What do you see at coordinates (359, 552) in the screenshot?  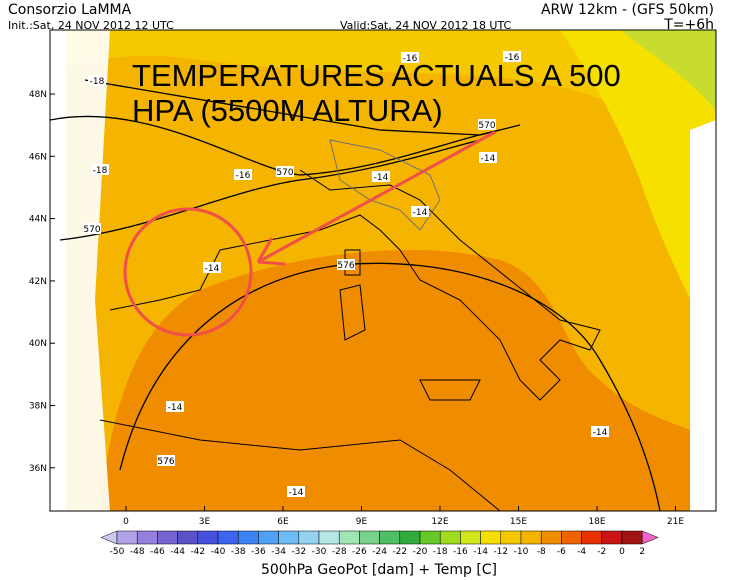 I see `colorbar-label: -26` at bounding box center [359, 552].